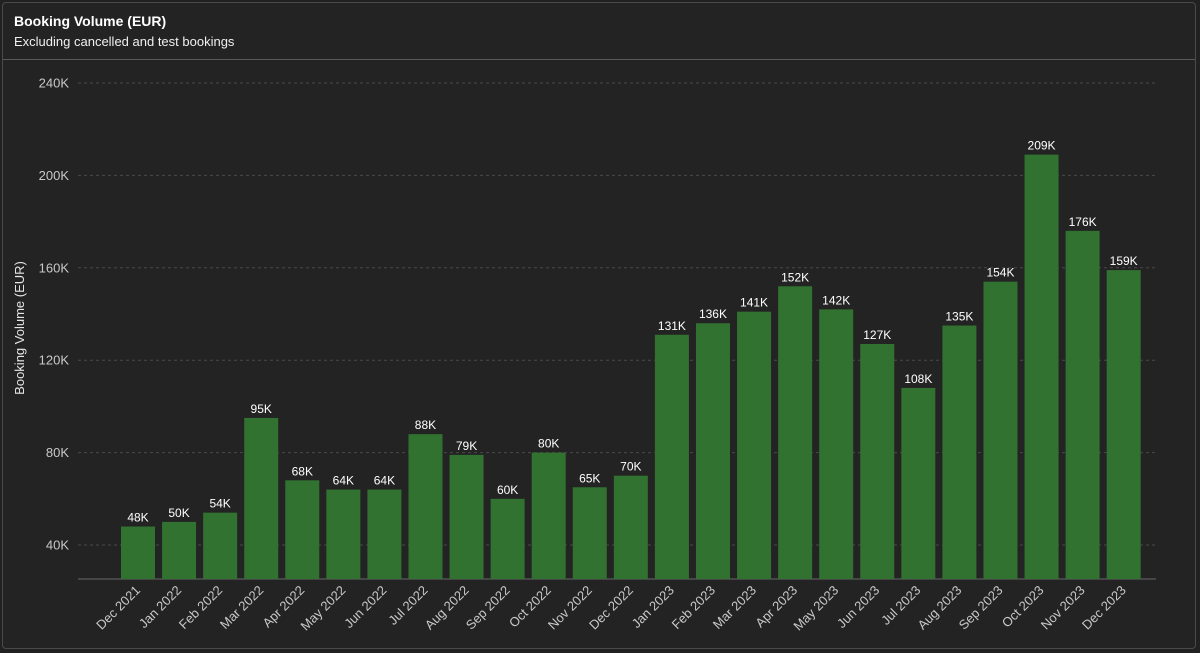 This screenshot has height=653, width=1200. Describe the element at coordinates (858, 607) in the screenshot. I see `x-tick-label: Jun 2023` at that location.